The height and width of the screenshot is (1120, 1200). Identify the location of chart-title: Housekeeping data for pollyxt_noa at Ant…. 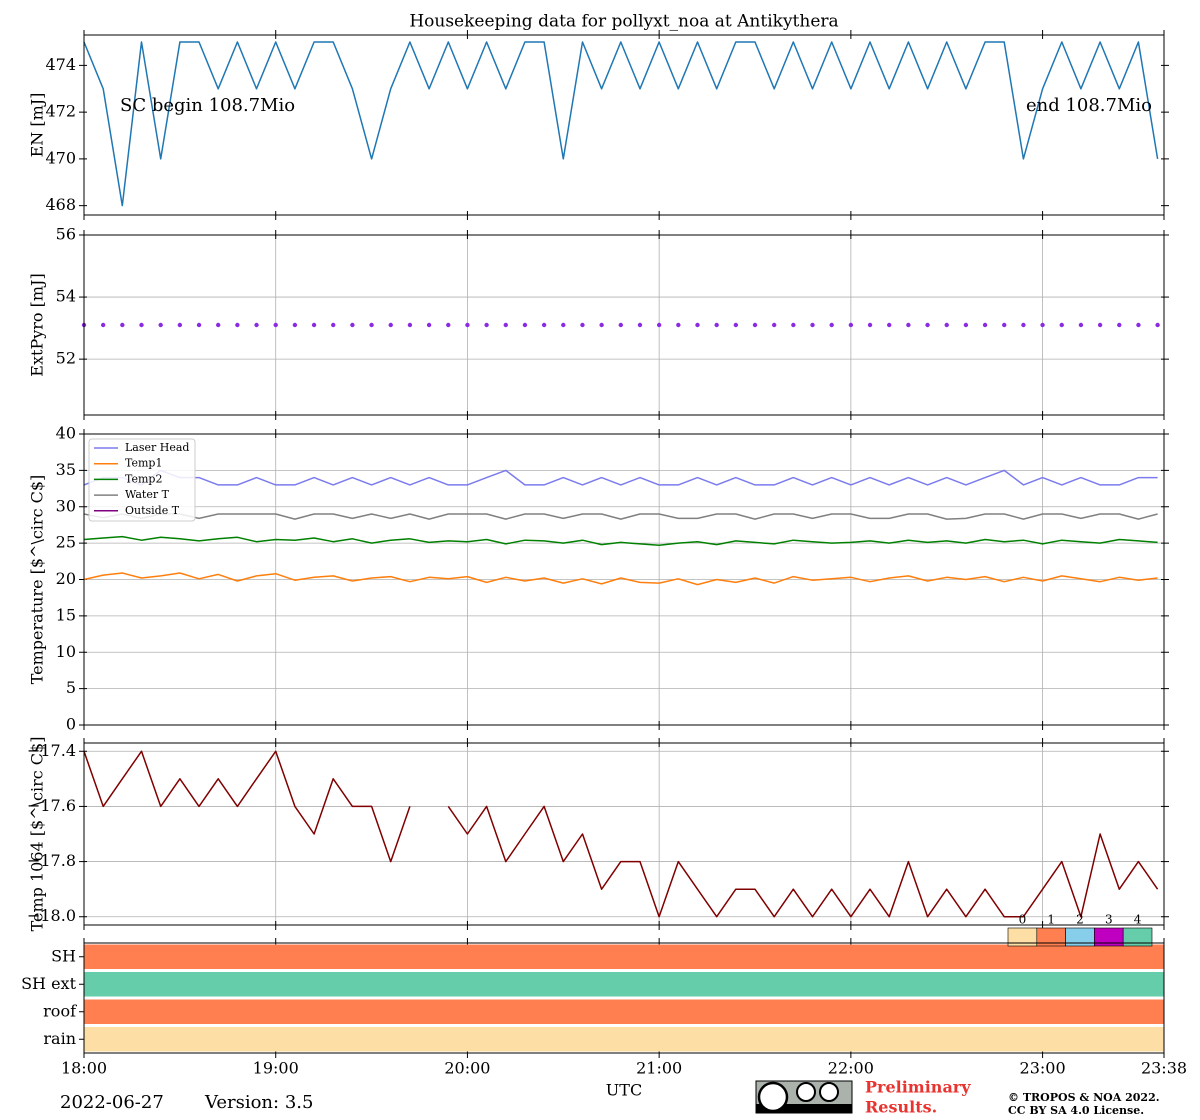
(623, 22).